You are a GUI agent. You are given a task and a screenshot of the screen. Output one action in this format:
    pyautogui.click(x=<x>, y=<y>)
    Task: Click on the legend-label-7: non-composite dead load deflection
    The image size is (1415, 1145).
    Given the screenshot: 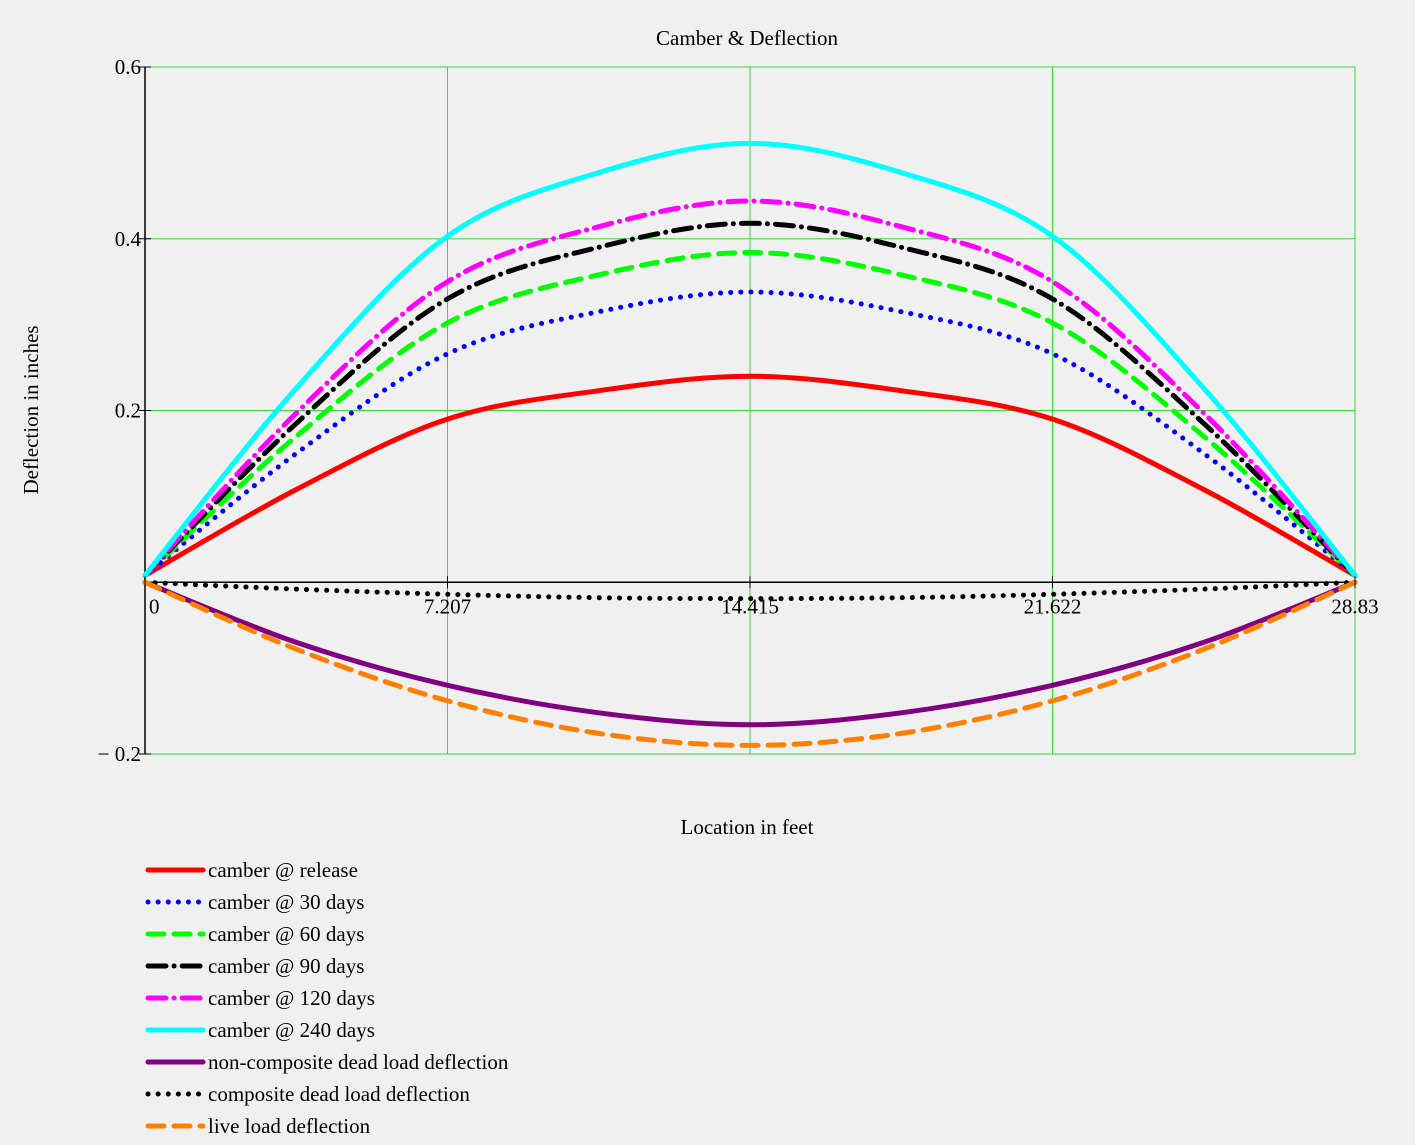 What is the action you would take?
    pyautogui.click(x=358, y=1062)
    